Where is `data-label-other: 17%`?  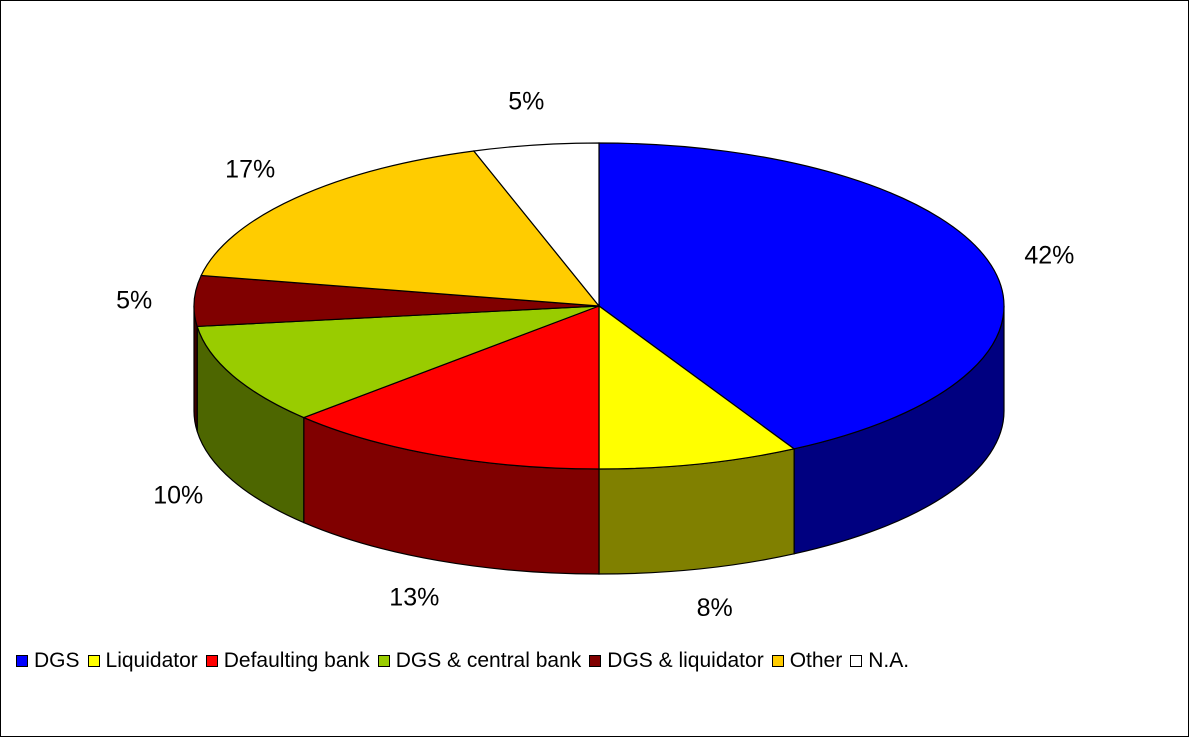
data-label-other: 17% is located at coordinates (250, 169).